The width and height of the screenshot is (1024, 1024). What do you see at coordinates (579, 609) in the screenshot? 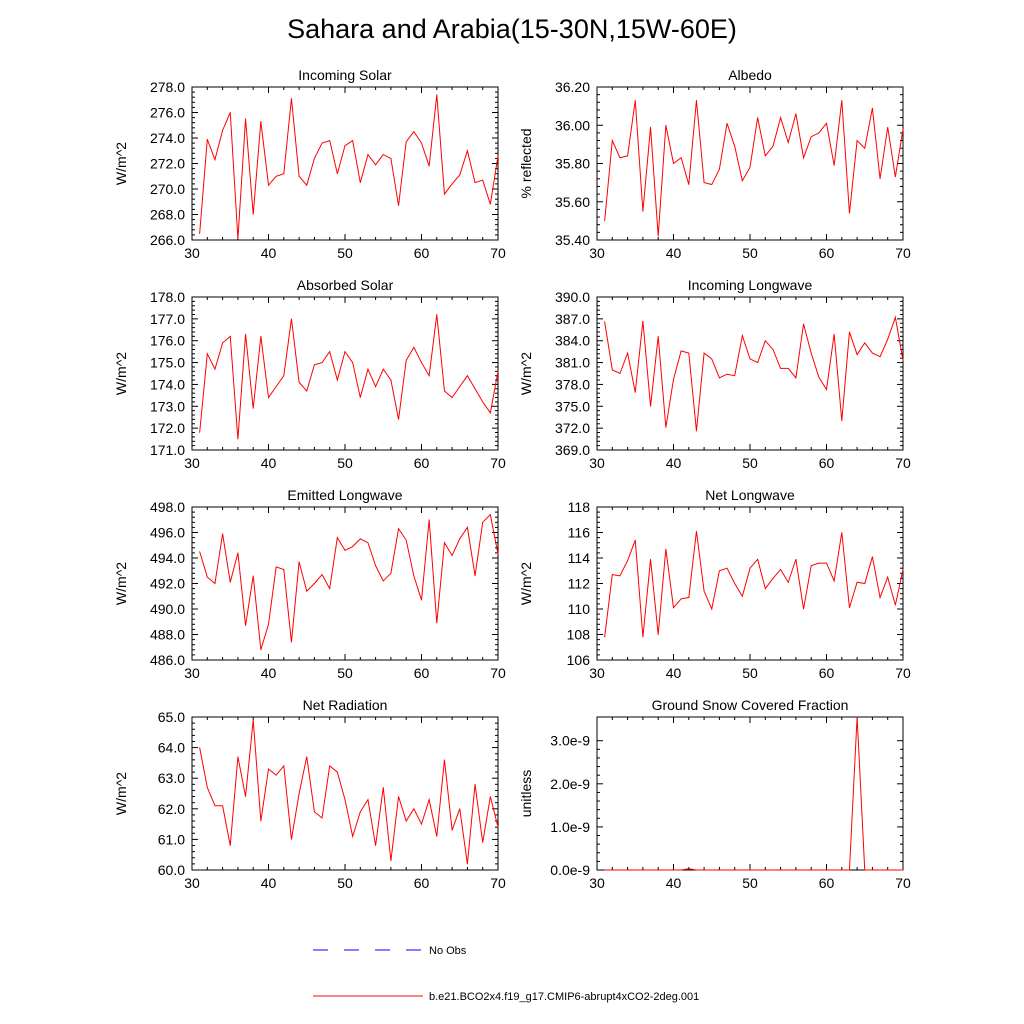
I see `y-tick-label: 110` at bounding box center [579, 609].